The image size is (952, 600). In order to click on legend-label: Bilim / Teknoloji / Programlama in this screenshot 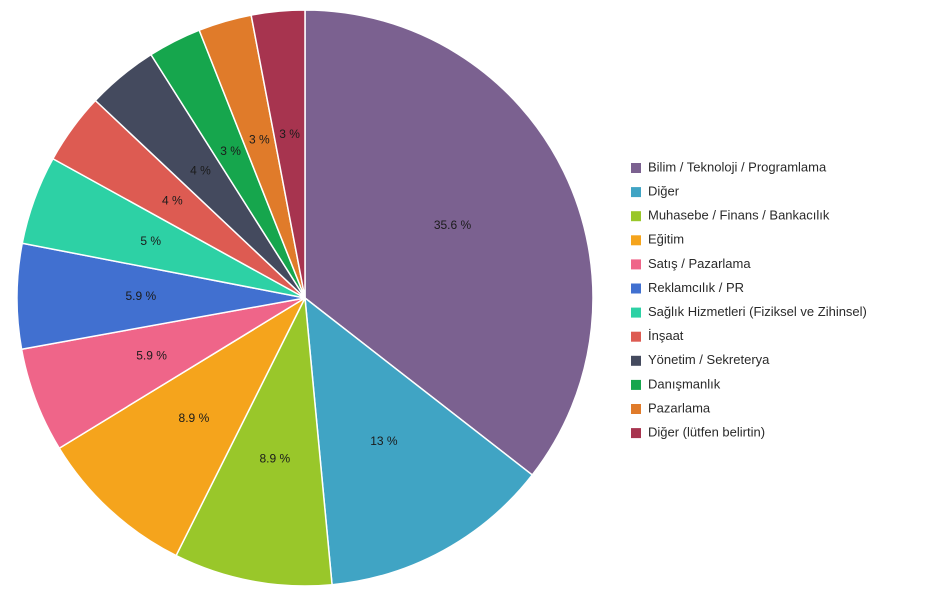, I will do `click(737, 166)`.